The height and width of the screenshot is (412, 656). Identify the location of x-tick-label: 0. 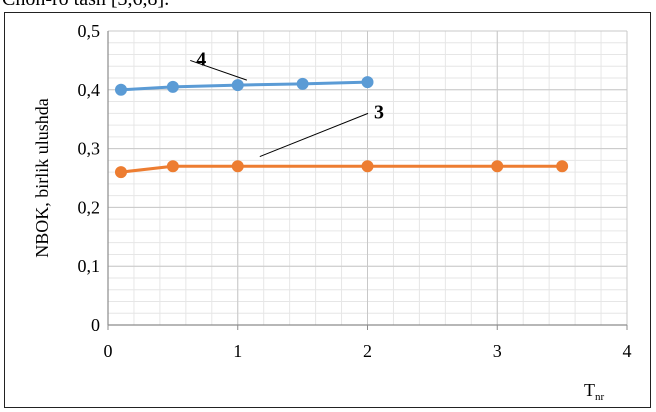
(108, 351).